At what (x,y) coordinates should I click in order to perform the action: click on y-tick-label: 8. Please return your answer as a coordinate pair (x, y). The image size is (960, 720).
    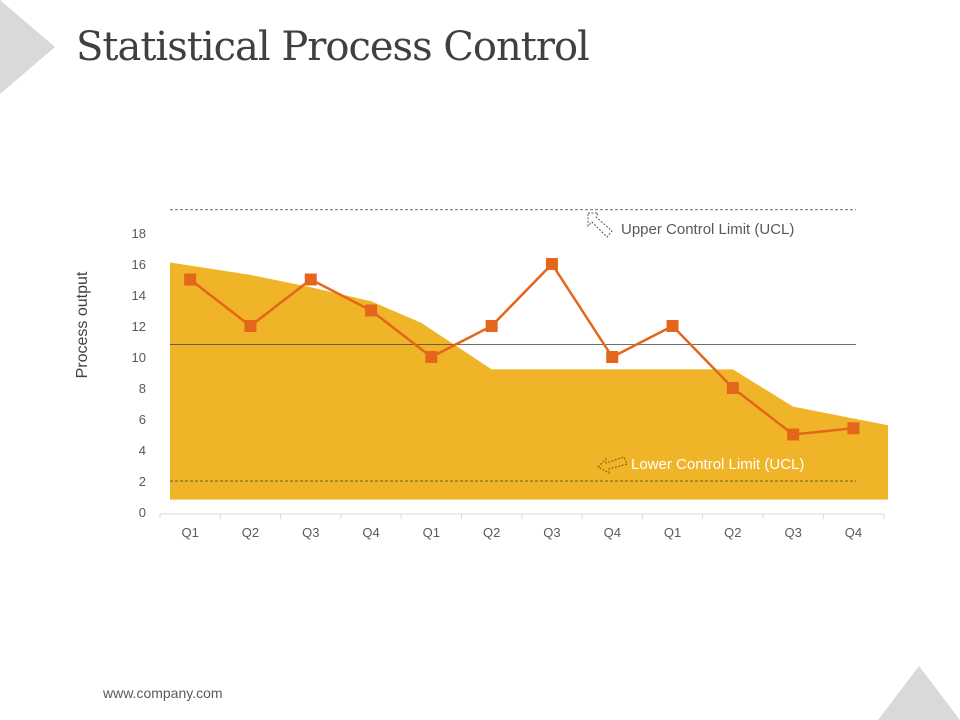
    Looking at the image, I should click on (142, 388).